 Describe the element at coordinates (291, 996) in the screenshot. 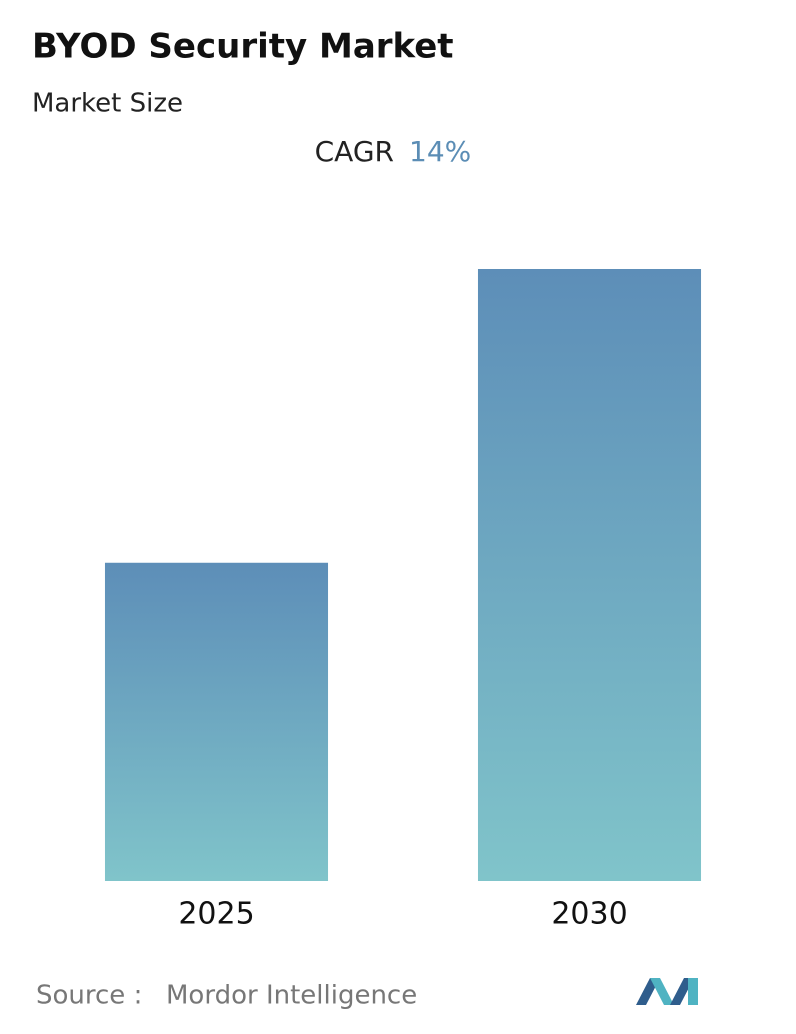

I see `source: Mordor Intelligence` at that location.